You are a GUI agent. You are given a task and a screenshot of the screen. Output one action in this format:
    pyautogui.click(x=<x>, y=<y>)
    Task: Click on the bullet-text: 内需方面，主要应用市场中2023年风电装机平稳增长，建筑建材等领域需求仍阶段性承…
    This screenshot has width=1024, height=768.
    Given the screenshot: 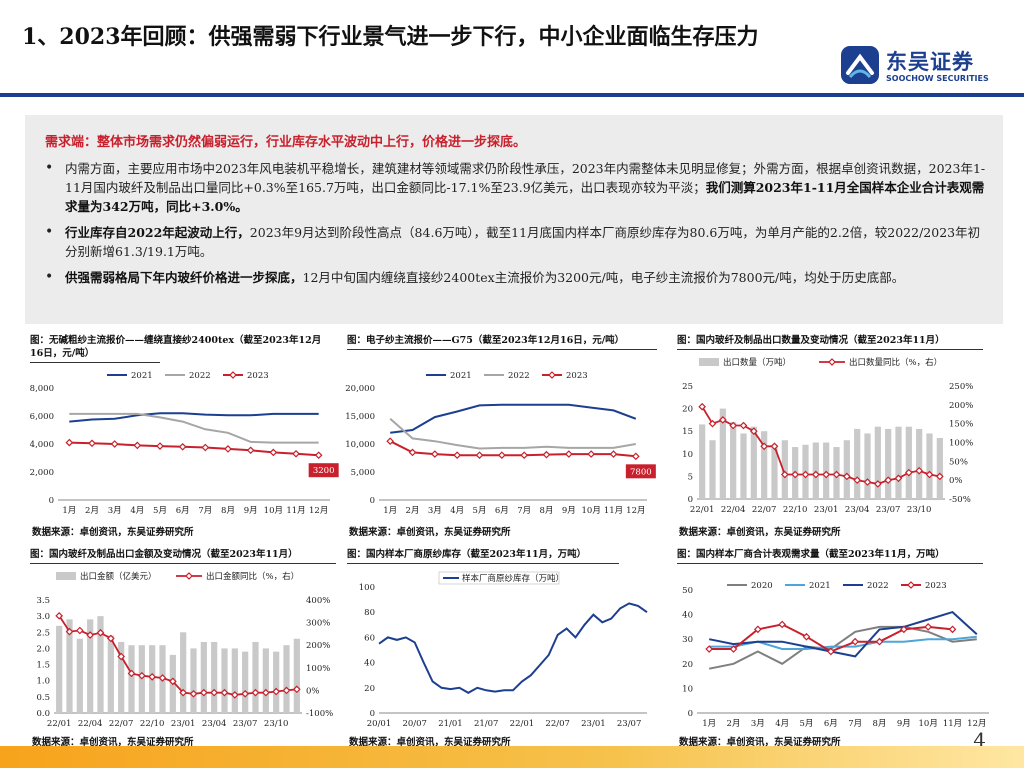 What is the action you would take?
    pyautogui.click(x=525, y=178)
    